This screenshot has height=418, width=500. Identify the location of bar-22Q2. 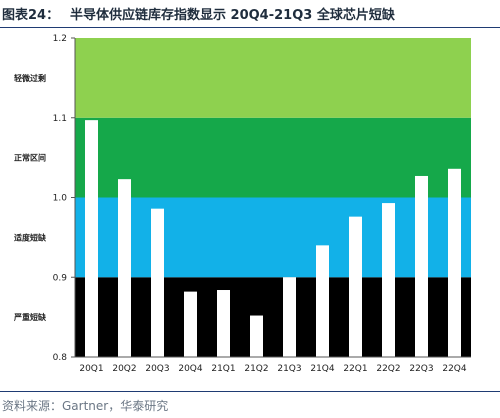
(388, 280).